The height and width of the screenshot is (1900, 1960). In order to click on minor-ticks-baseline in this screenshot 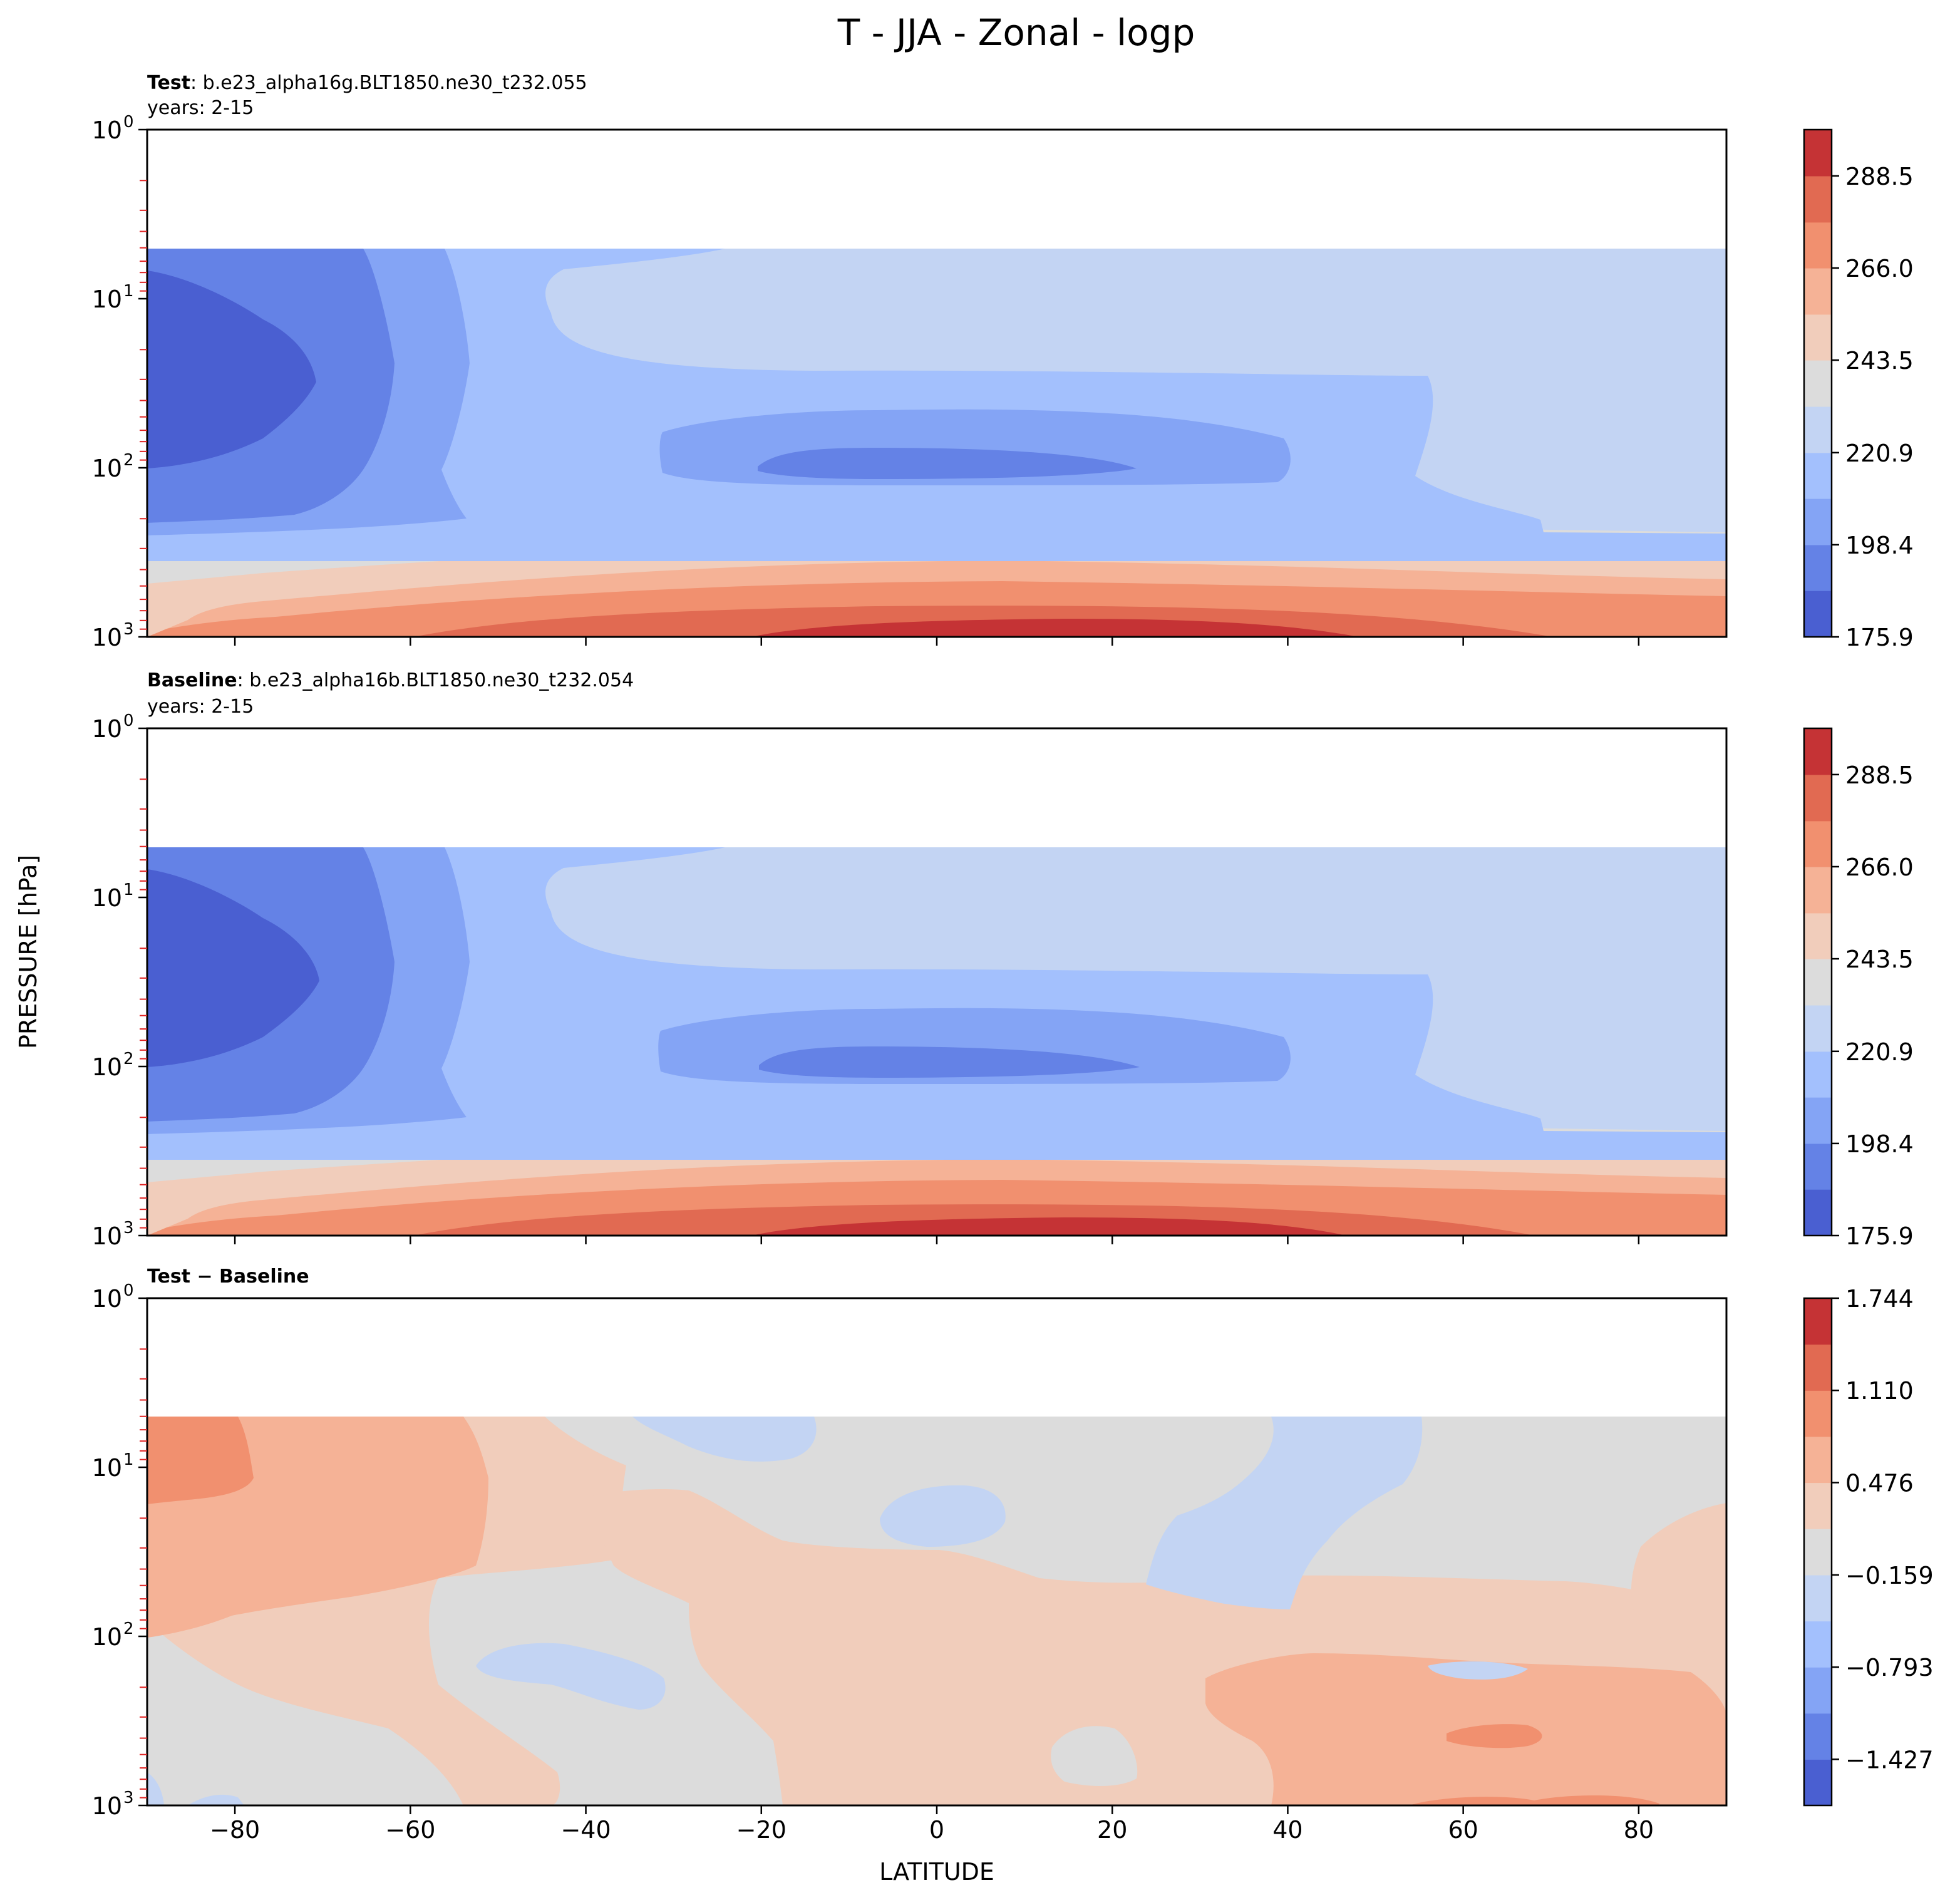, I will do `click(143, 1003)`.